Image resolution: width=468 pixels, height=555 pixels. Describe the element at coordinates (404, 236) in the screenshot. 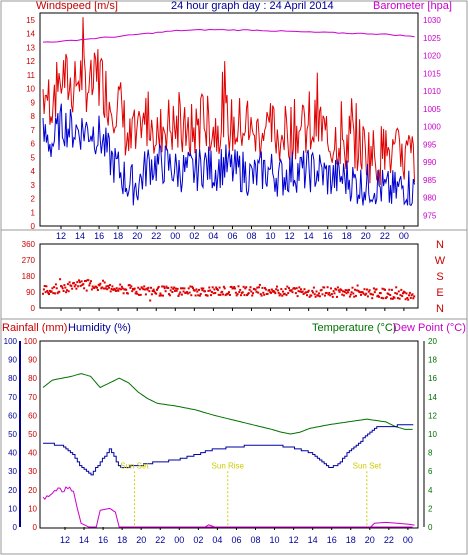

I see `wind-x-tick: 00` at that location.